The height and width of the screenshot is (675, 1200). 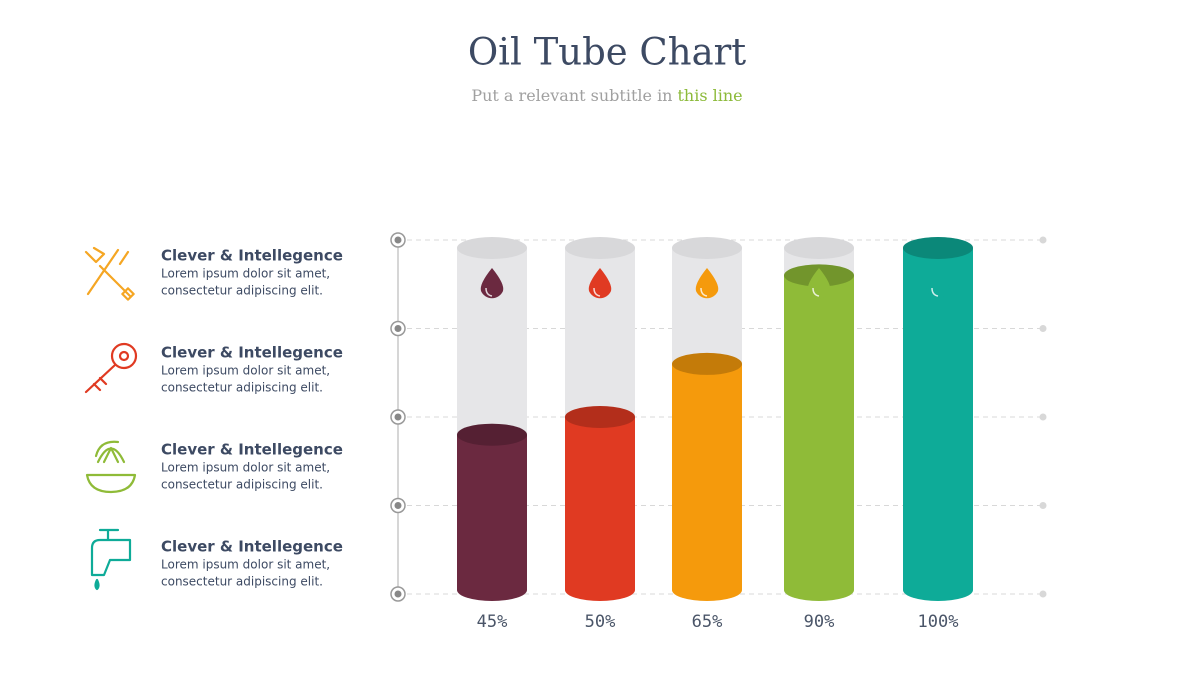 What do you see at coordinates (111, 368) in the screenshot?
I see `key-icon` at bounding box center [111, 368].